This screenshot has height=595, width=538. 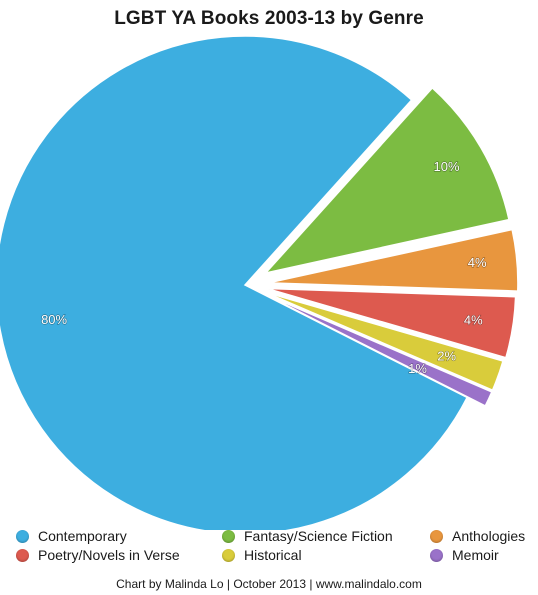 I want to click on legend-label-anthologies: Anthologies, so click(x=489, y=536).